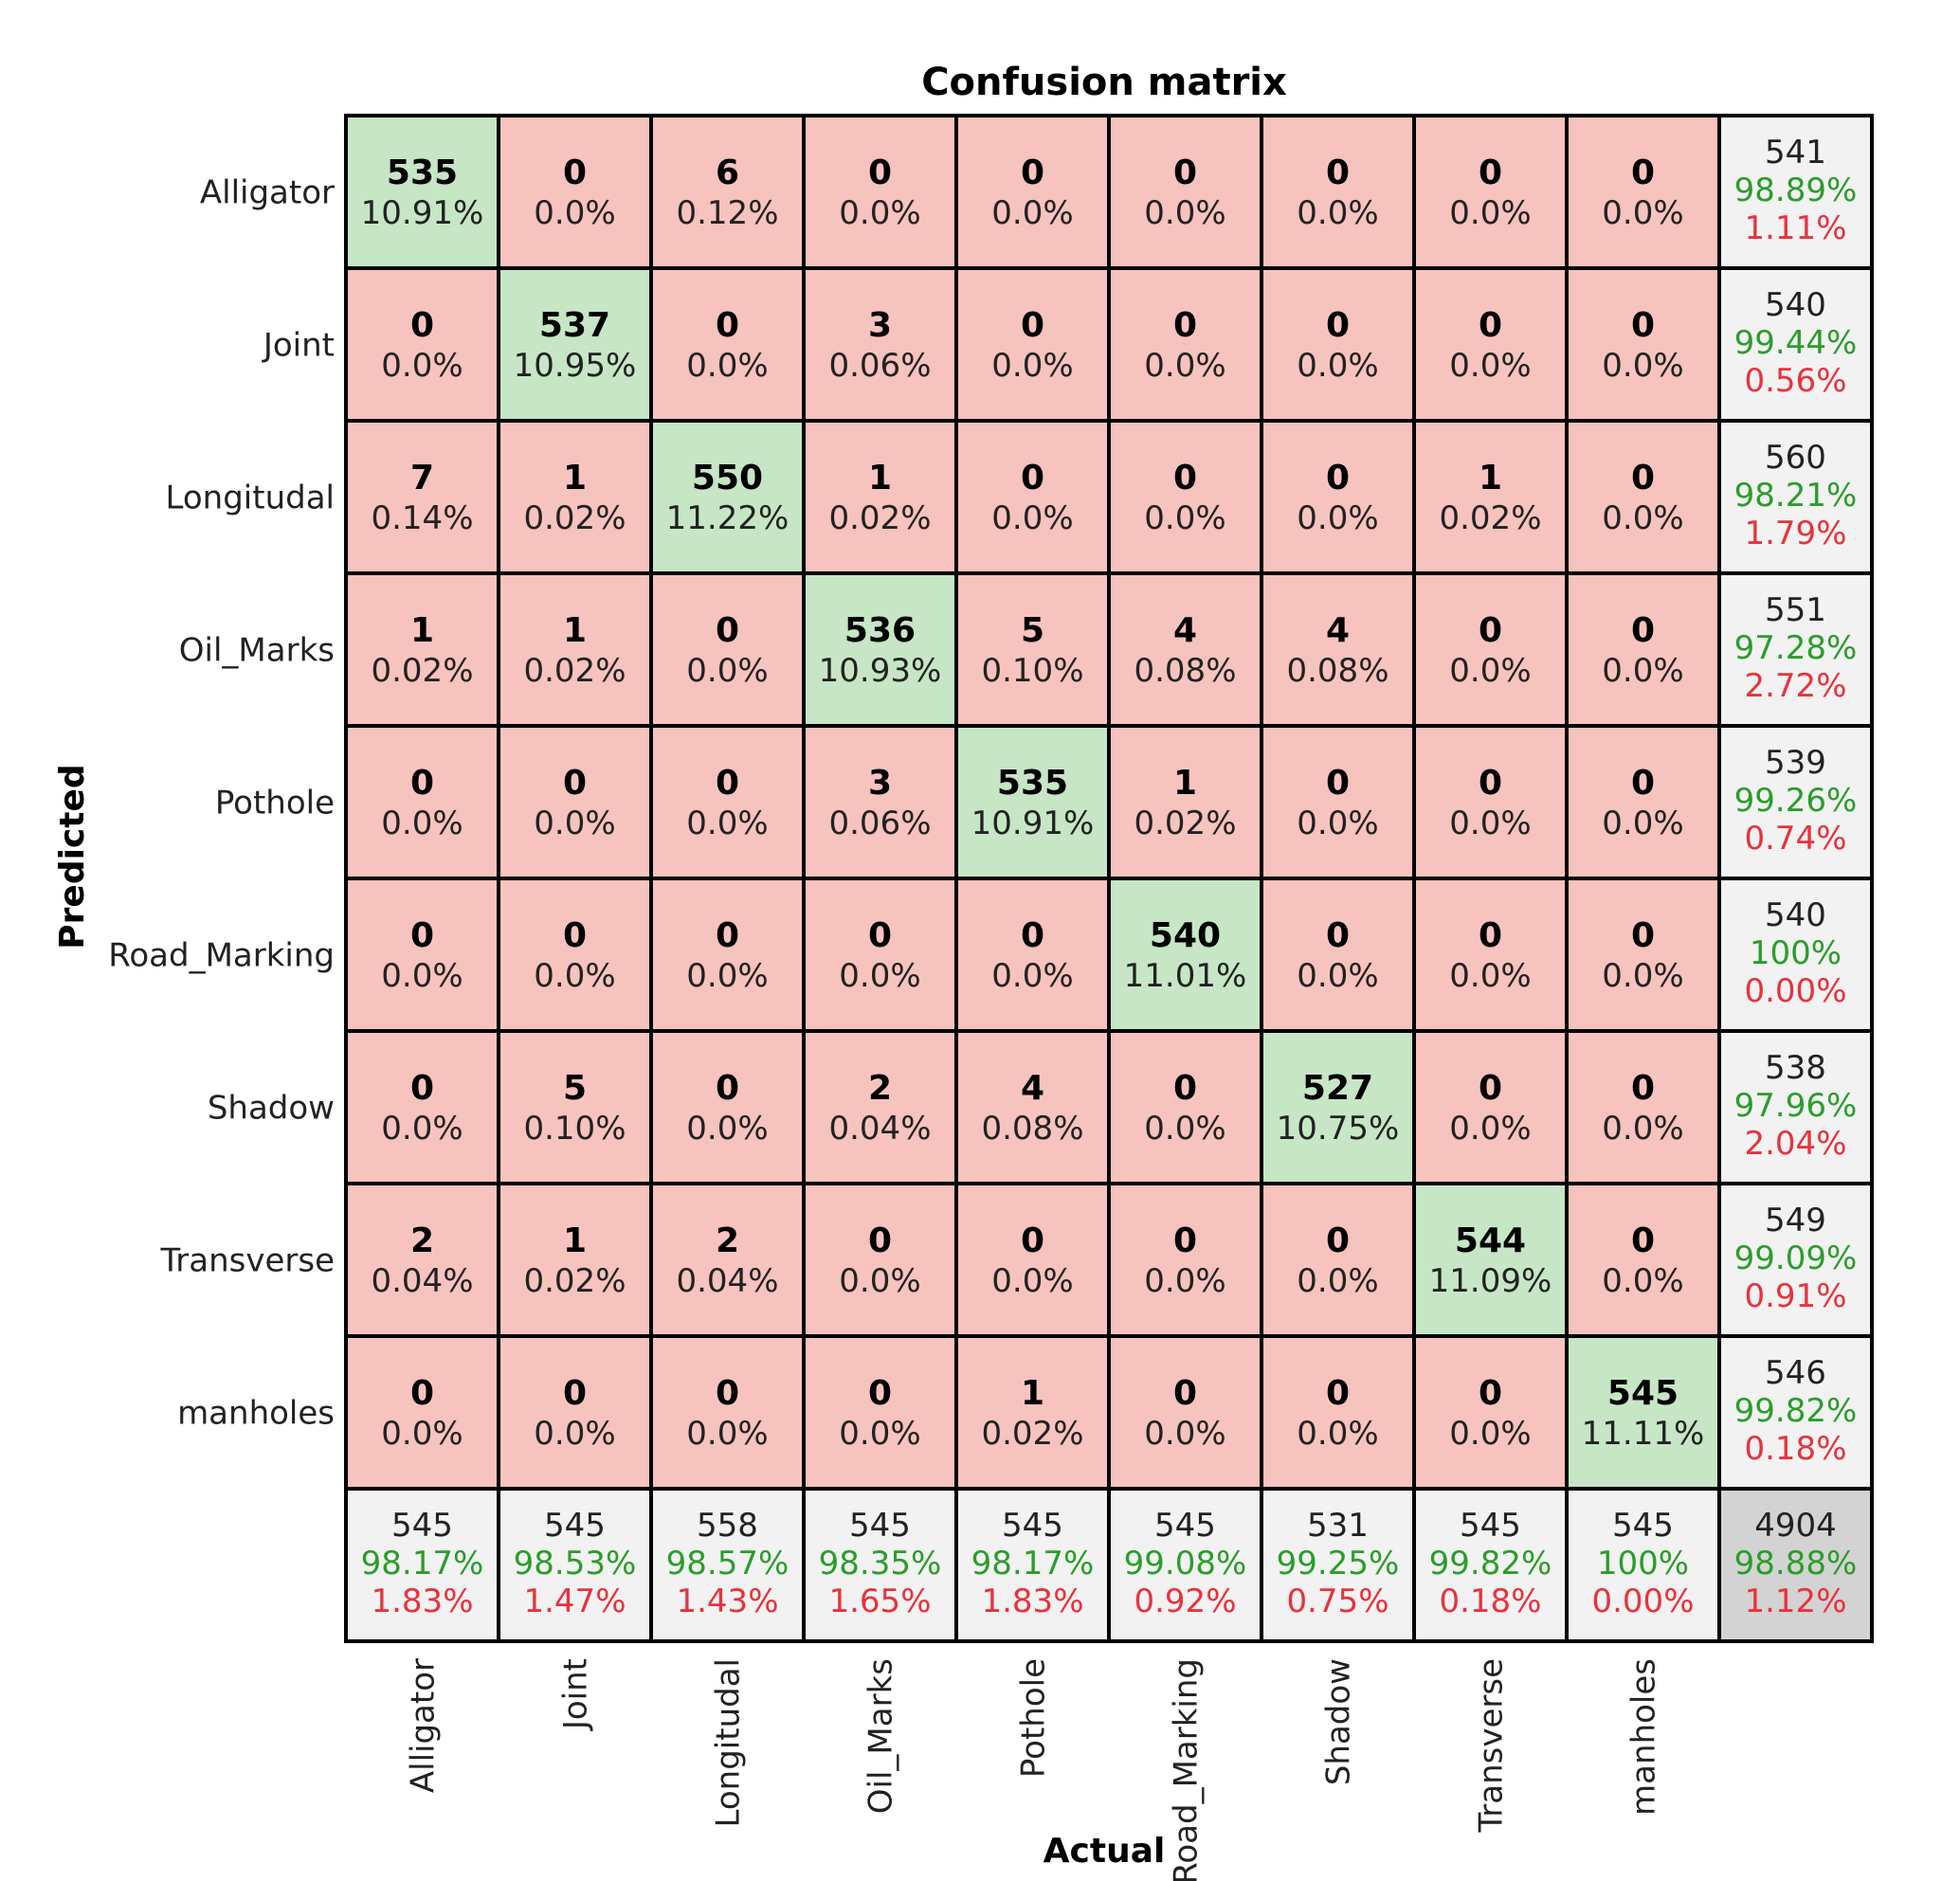 The image size is (1960, 1881). I want to click on summary-error-rate: 0.00%, so click(1795, 991).